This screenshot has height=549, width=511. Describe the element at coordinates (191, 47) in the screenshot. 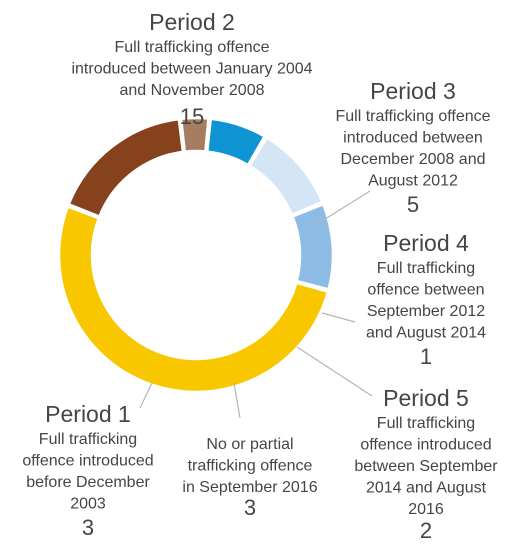

I see `label-description-p2: Full trafficking offence` at that location.